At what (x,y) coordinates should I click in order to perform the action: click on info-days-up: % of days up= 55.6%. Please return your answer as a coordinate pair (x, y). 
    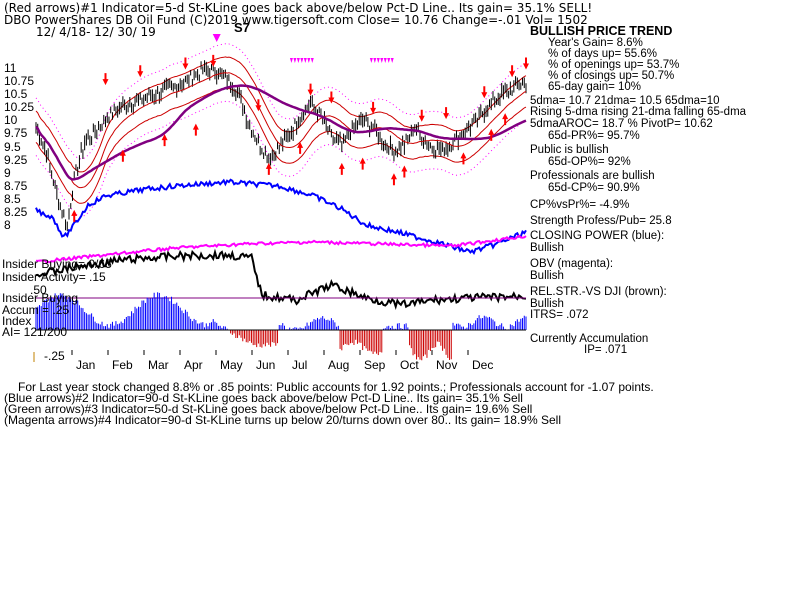
    Looking at the image, I should click on (603, 54).